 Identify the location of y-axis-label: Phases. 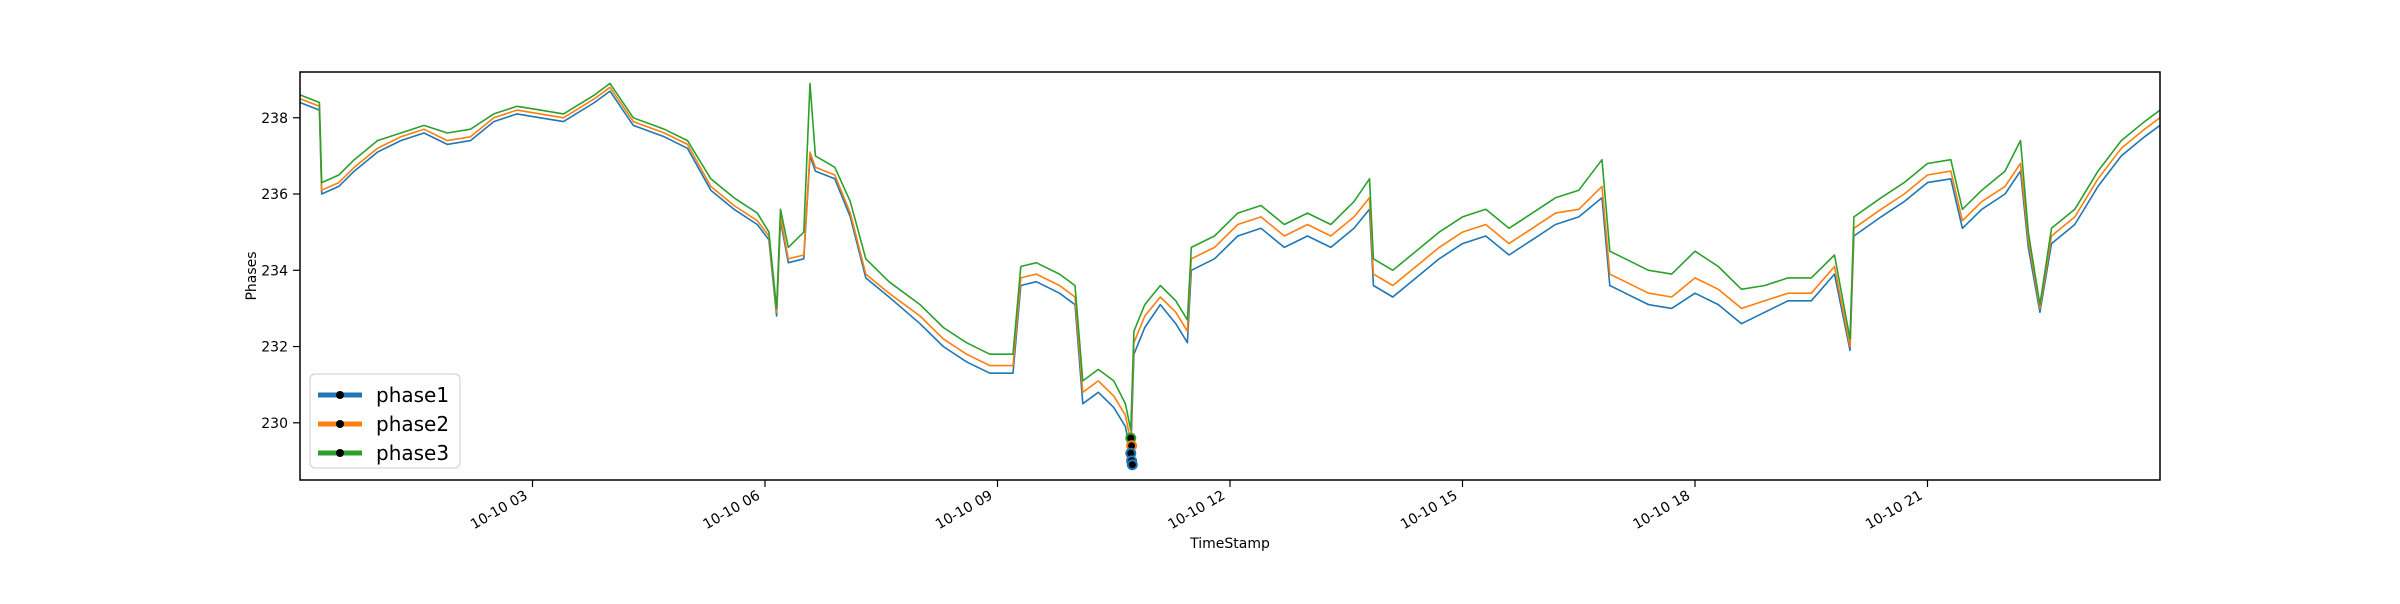
(252, 275).